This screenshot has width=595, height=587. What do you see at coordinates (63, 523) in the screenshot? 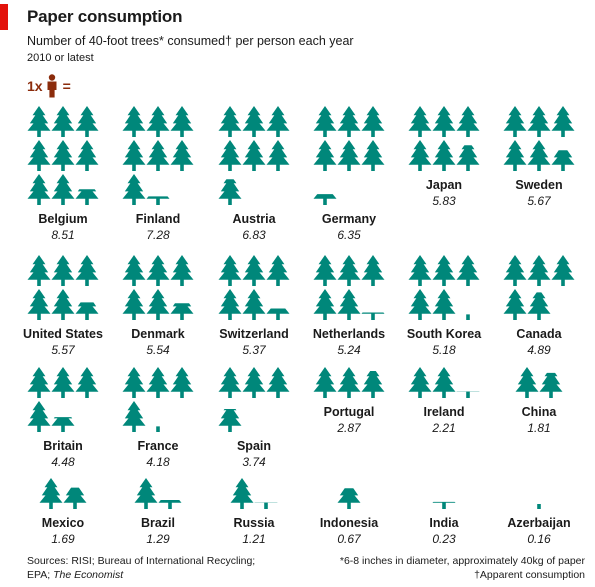
I see `country-label-mexico: Mexico` at bounding box center [63, 523].